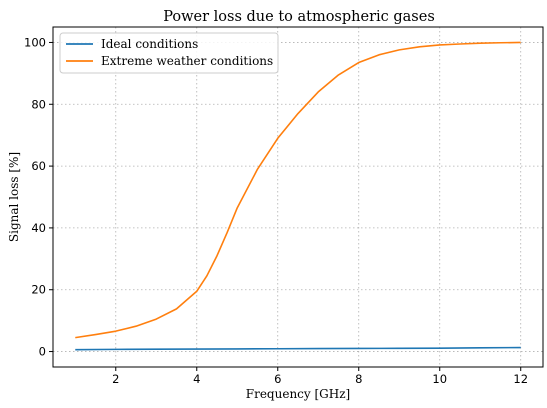  Describe the element at coordinates (38, 228) in the screenshot. I see `y-tick-label: 40` at that location.